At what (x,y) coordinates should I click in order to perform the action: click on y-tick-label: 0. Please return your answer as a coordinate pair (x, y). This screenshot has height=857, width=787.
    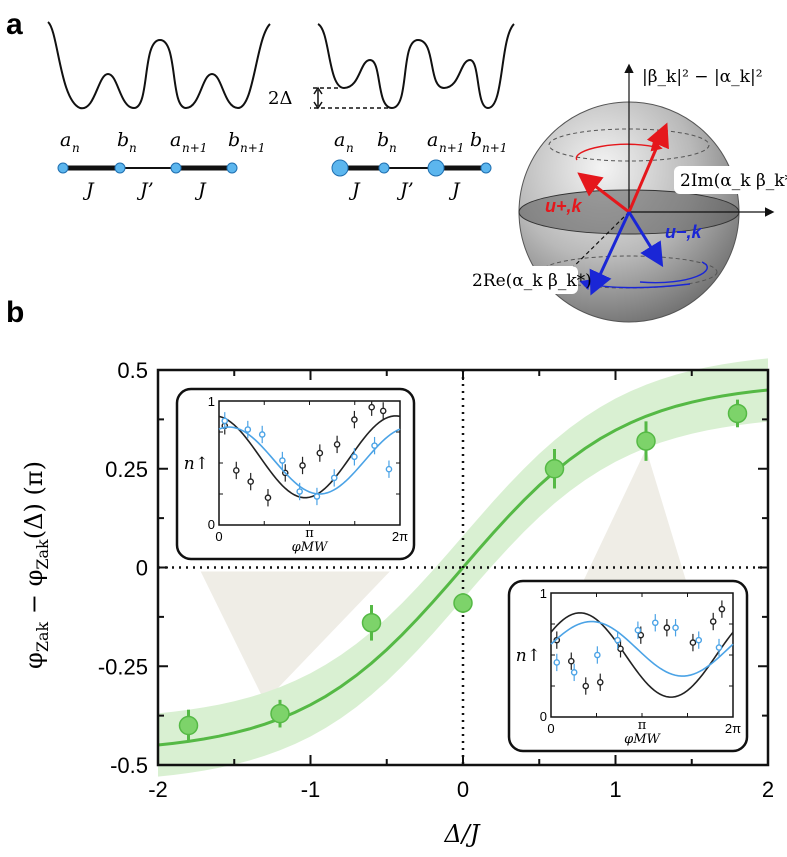
    Looking at the image, I should click on (142, 568).